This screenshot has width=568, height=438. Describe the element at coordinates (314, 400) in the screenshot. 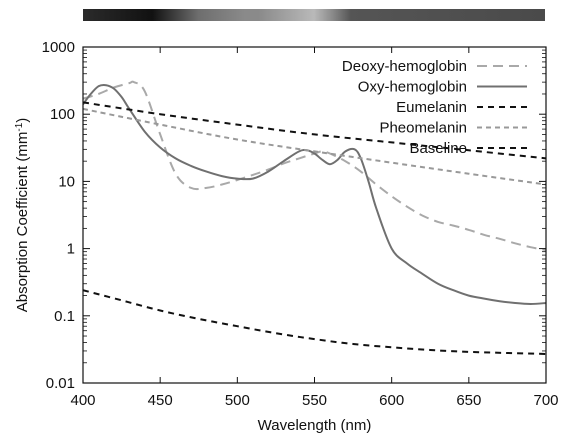

I see `x-tick-label: 550` at that location.